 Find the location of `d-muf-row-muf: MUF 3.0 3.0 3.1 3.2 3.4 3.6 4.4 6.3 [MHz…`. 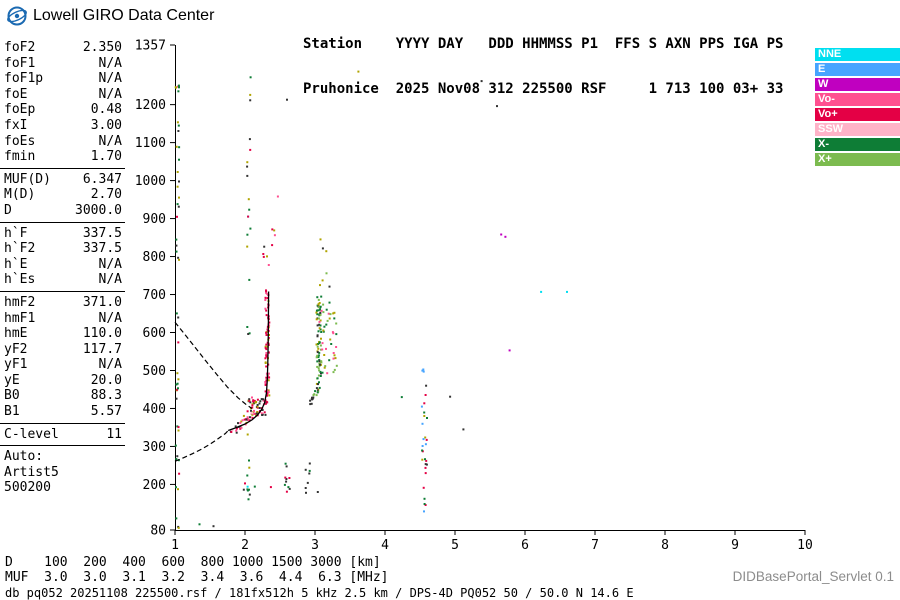

d-muf-row-muf: MUF 3.0 3.0 3.1 3.2 3.4 3.6 4.4 6.3 [MHz… is located at coordinates (197, 577).